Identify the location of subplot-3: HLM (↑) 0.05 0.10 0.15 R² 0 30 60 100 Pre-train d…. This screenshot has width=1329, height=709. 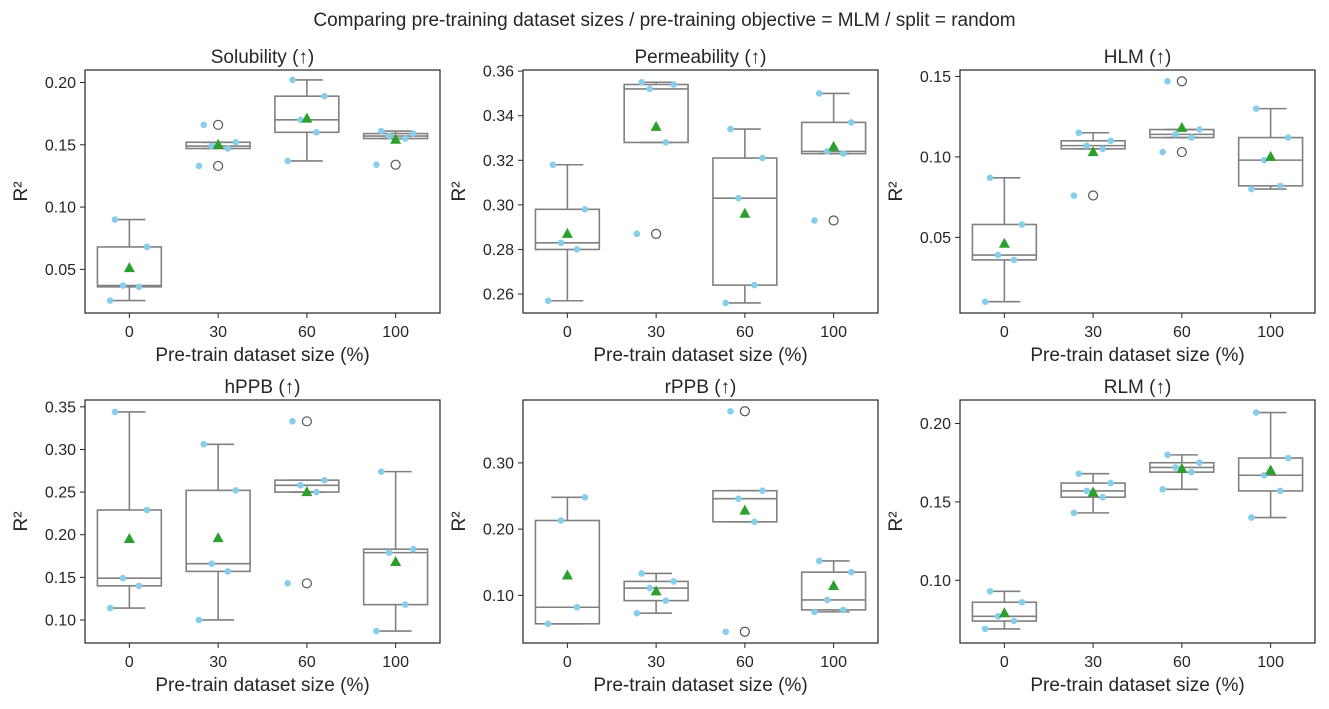
(1101, 206).